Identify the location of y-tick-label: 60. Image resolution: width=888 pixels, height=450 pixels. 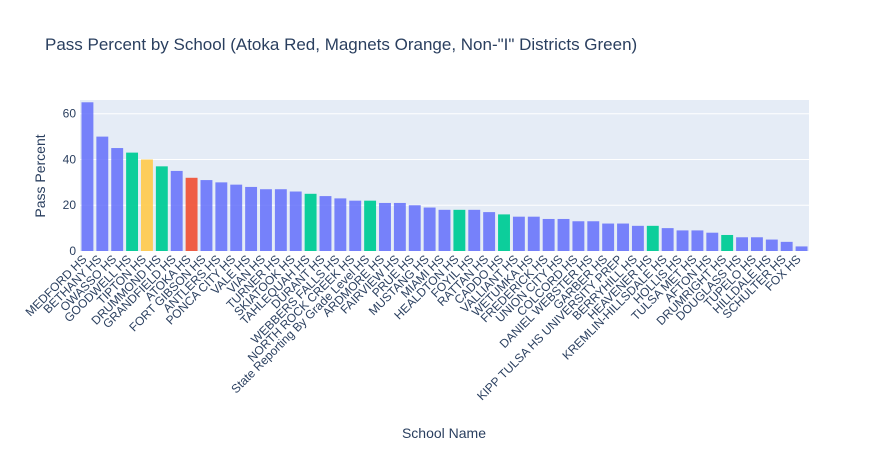
(70, 114).